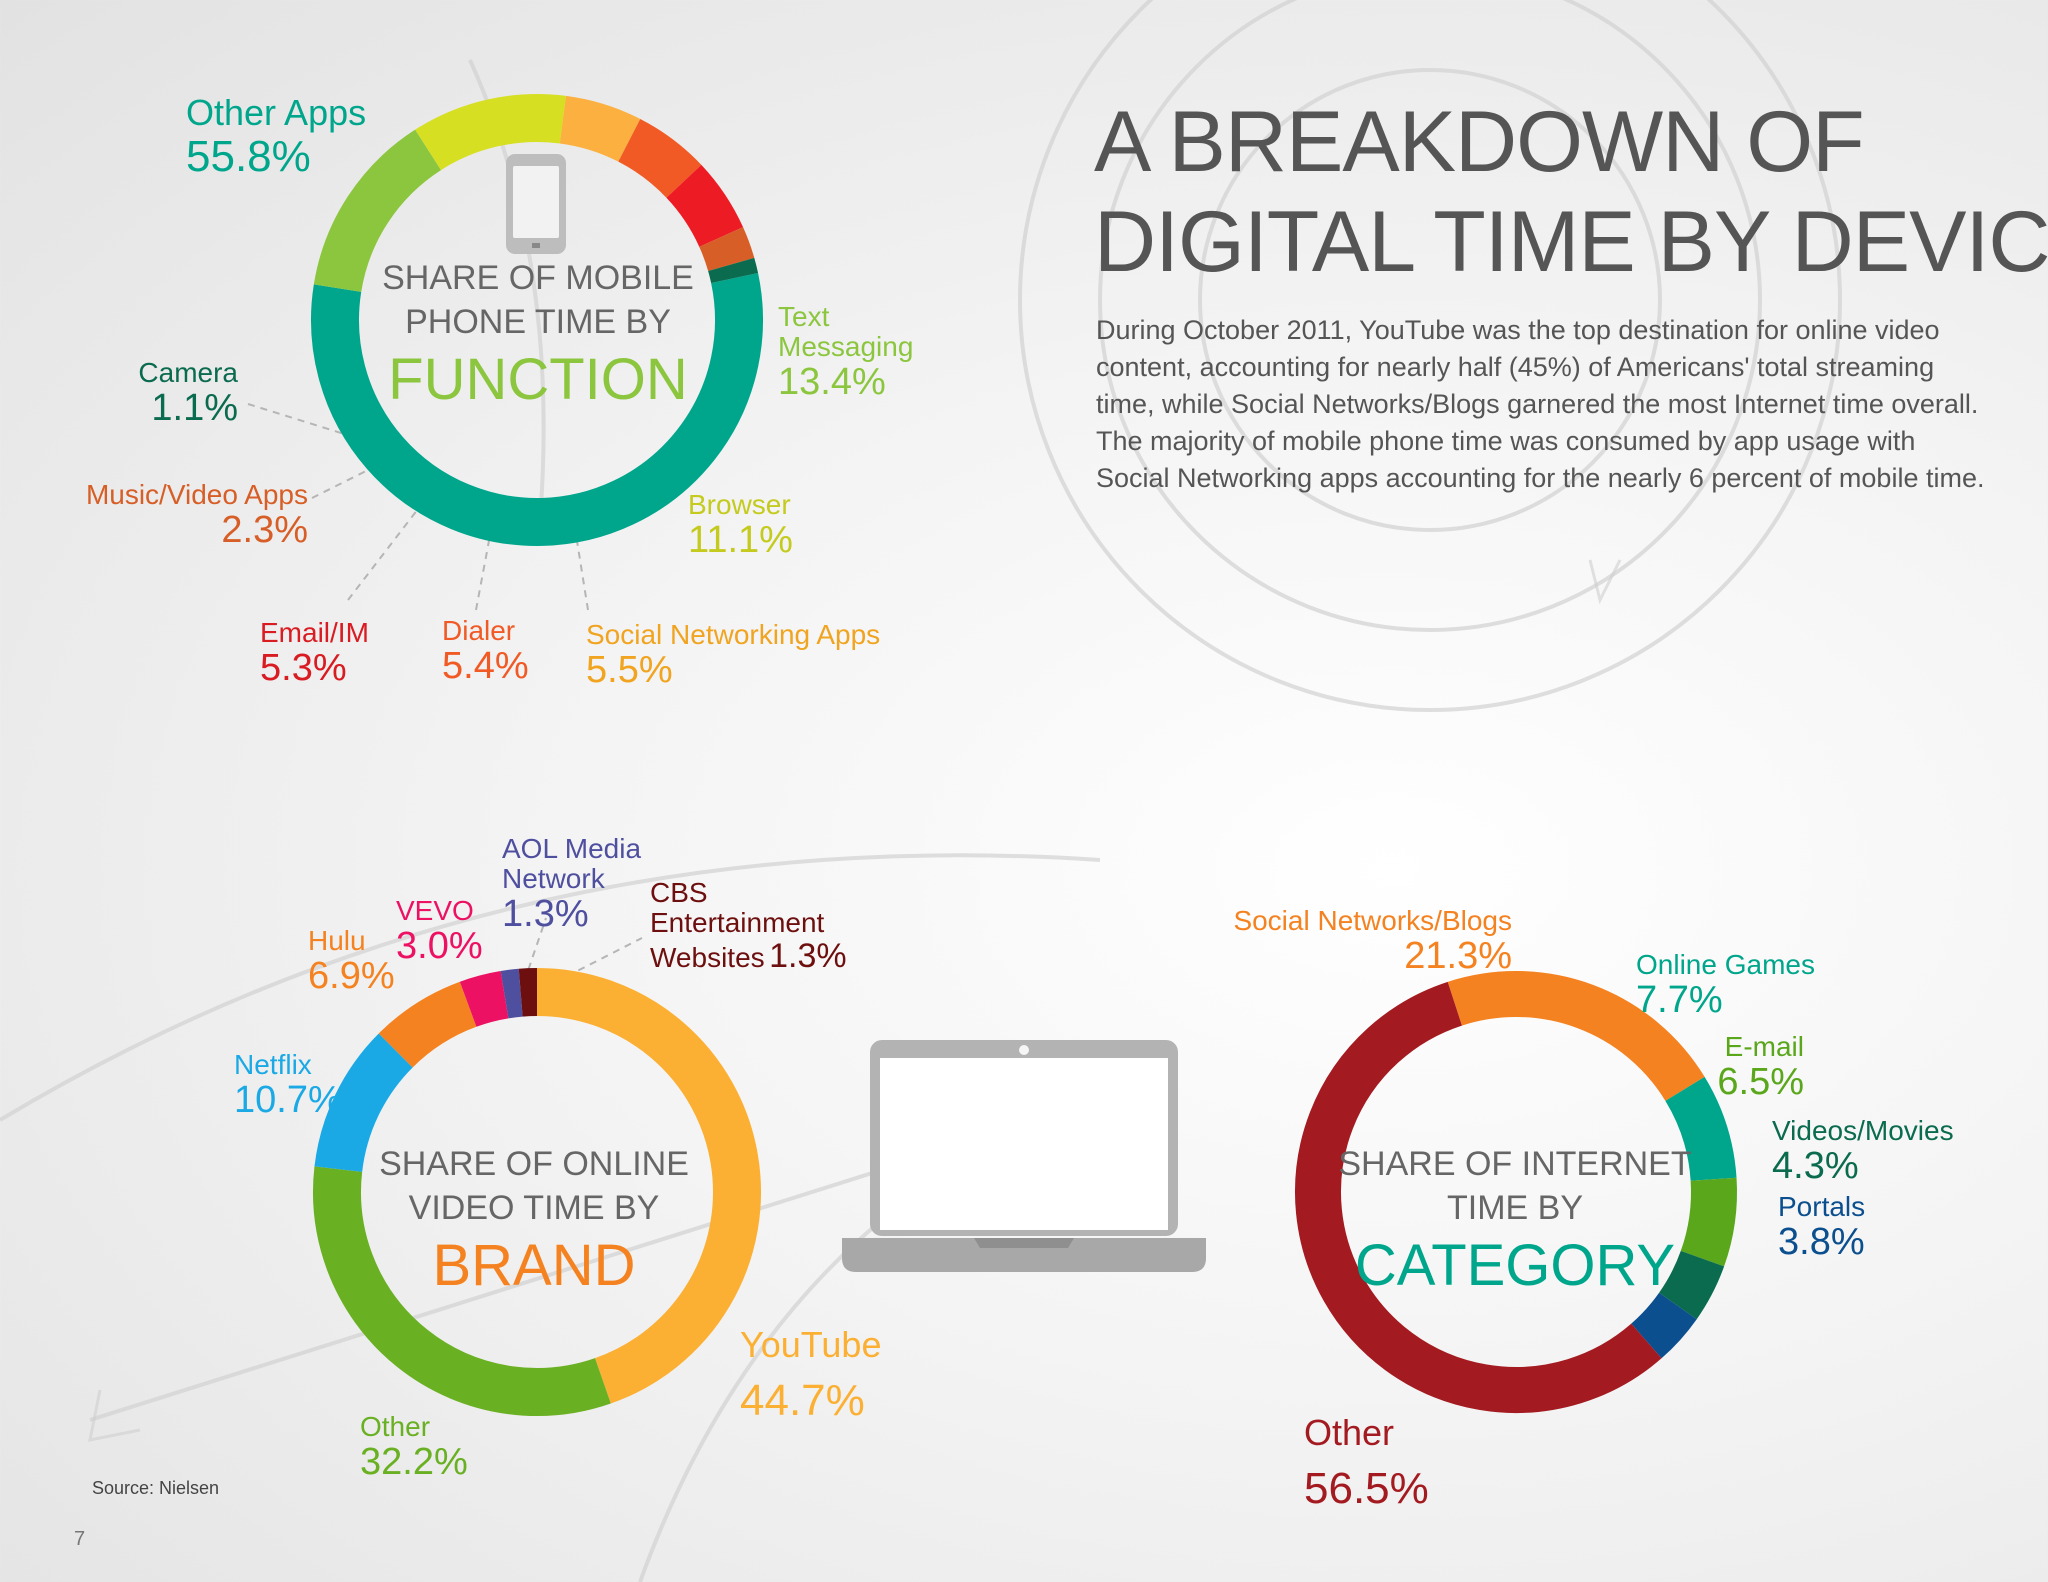 The image size is (2048, 1582). I want to click on slice-label-email: E-mail 6.5%, so click(1760, 1067).